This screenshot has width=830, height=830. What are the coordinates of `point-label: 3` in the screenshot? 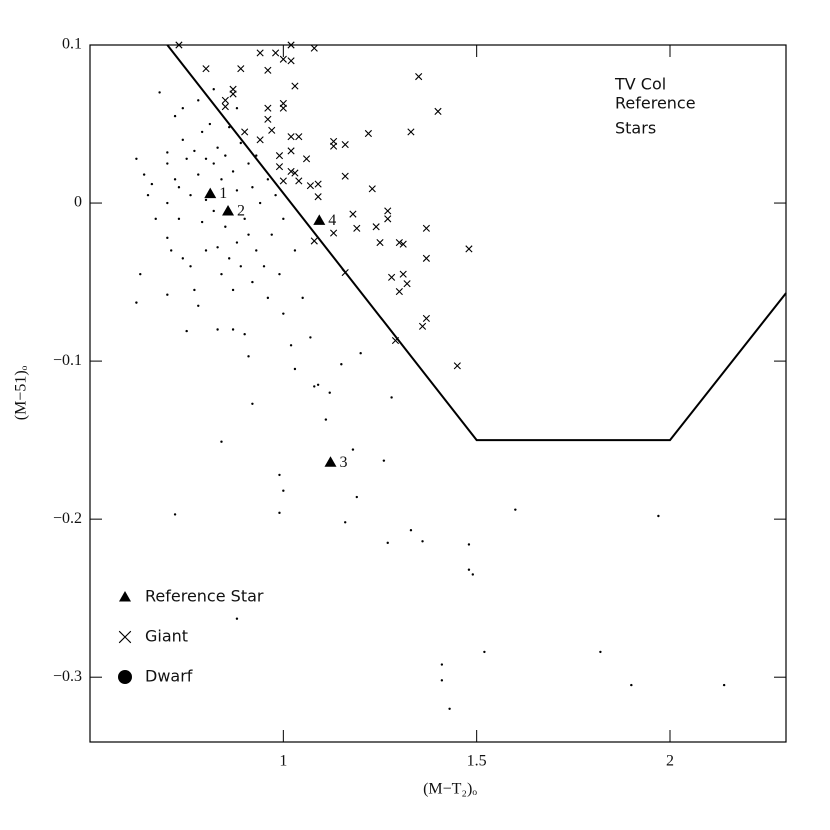 It's located at (344, 462).